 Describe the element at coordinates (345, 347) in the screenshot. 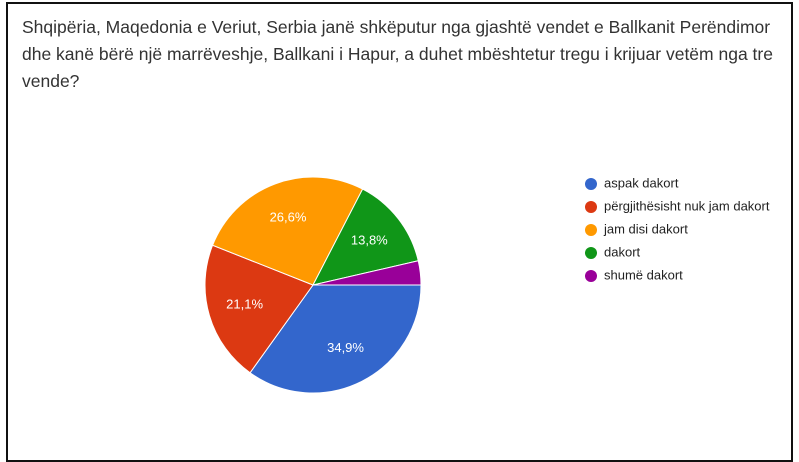

I see `slice-label: 34,9%` at that location.